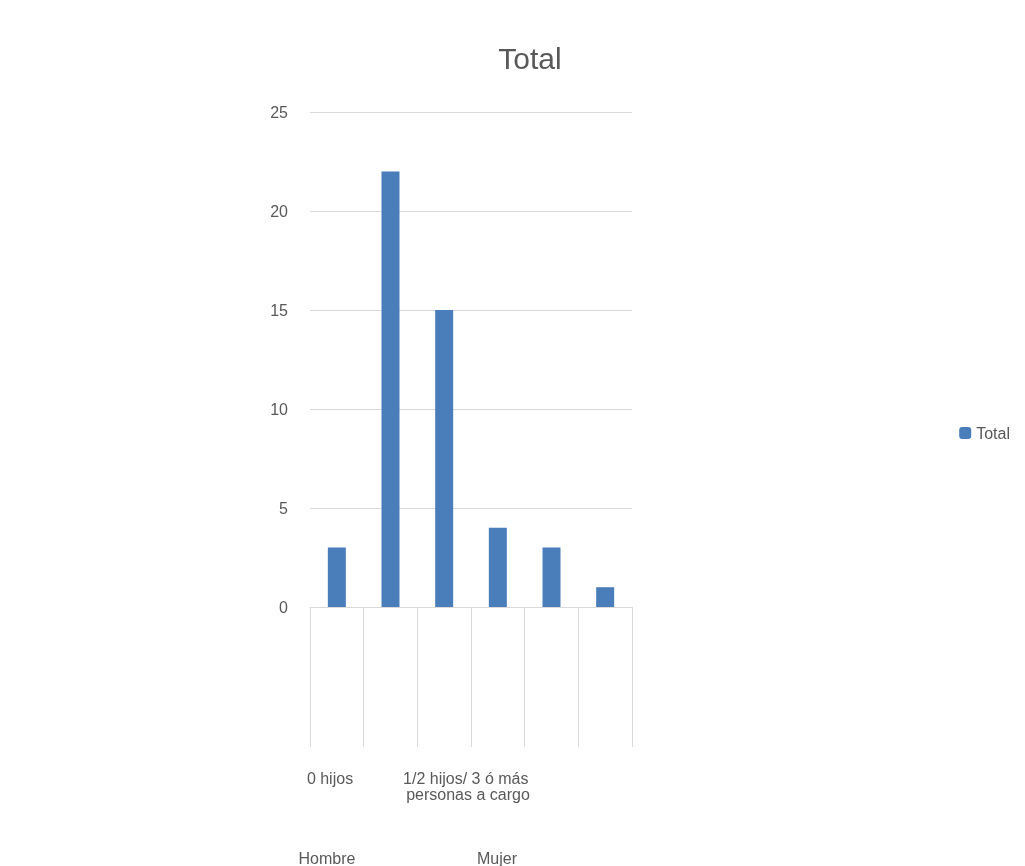 This screenshot has width=1025, height=866. What do you see at coordinates (530, 58) in the screenshot?
I see `chart-title: Total` at bounding box center [530, 58].